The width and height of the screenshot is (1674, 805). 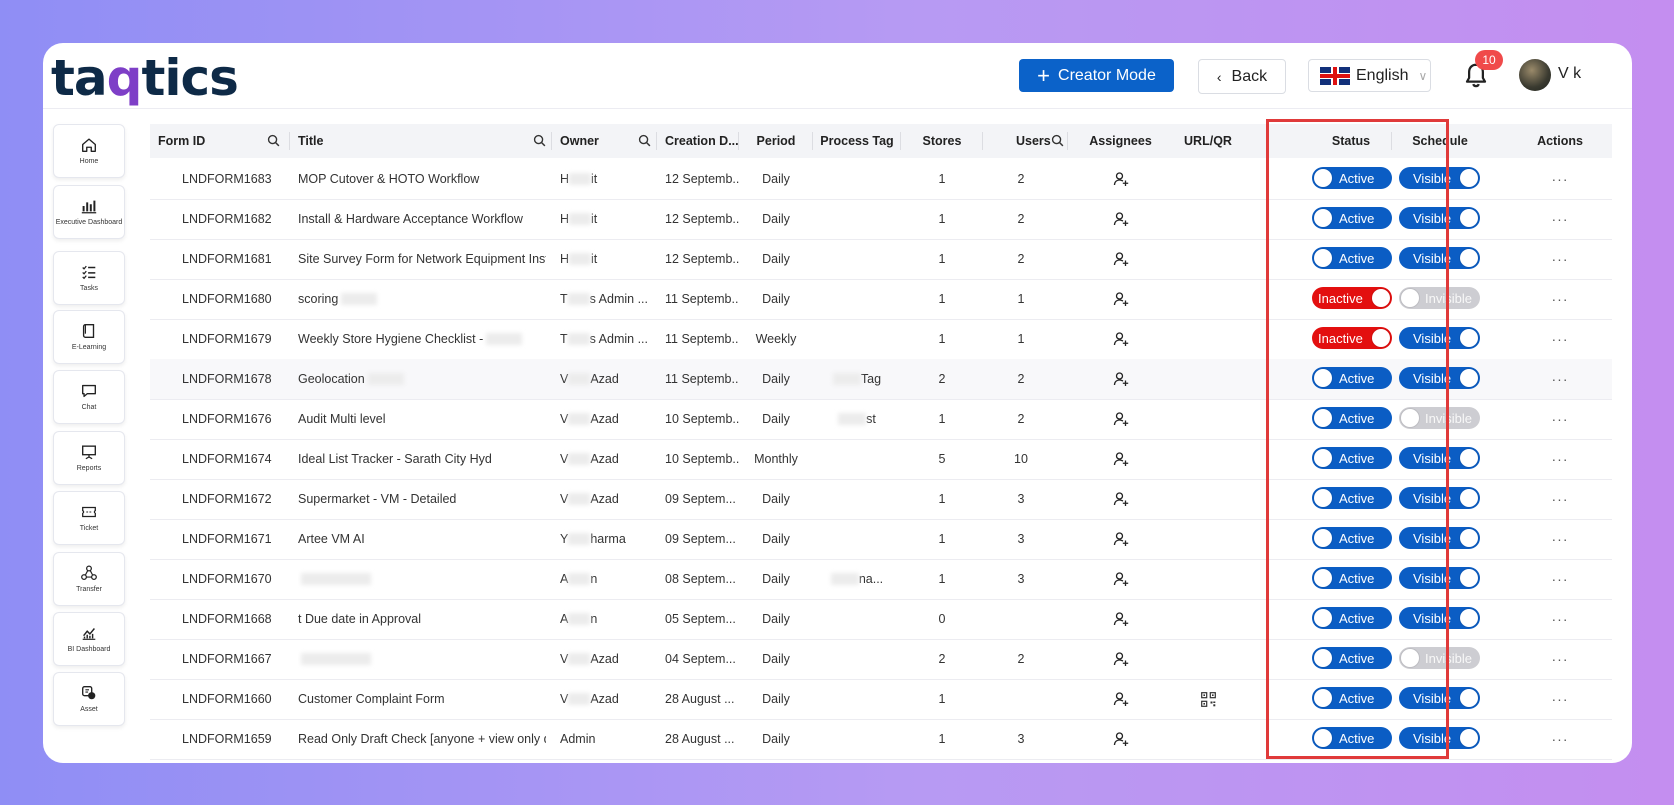 What do you see at coordinates (604, 141) in the screenshot?
I see `col-owner: Owner` at bounding box center [604, 141].